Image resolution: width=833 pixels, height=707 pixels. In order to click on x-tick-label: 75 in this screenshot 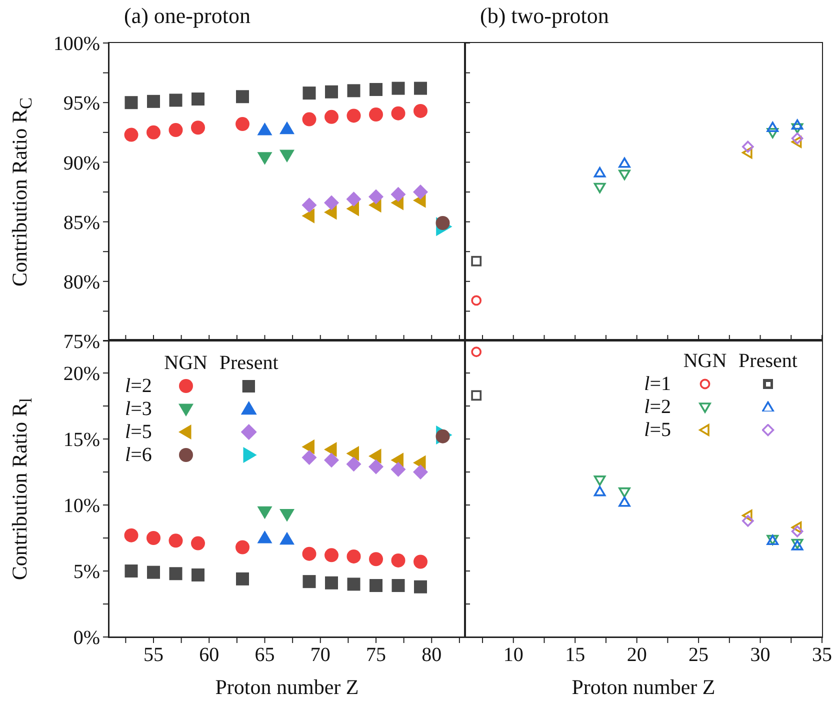, I will do `click(376, 655)`.